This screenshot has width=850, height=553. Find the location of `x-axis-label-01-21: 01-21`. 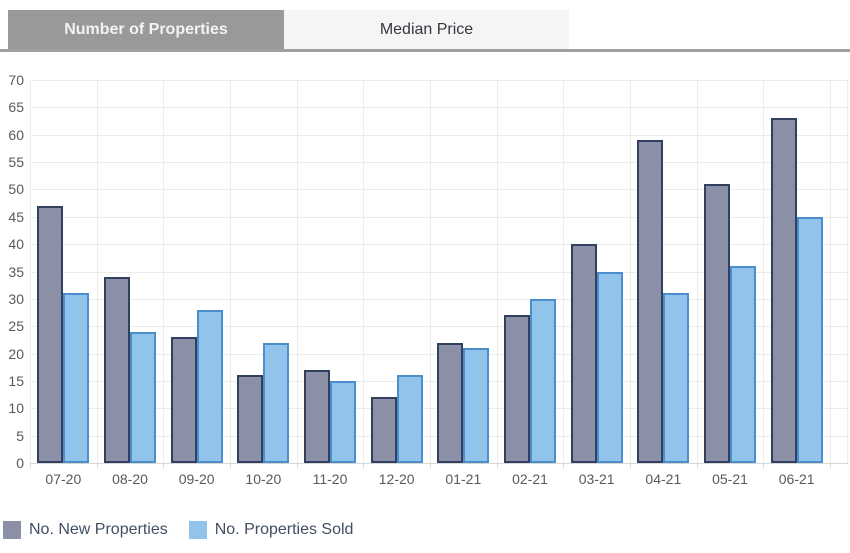

x-axis-label-01-21: 01-21 is located at coordinates (463, 479).